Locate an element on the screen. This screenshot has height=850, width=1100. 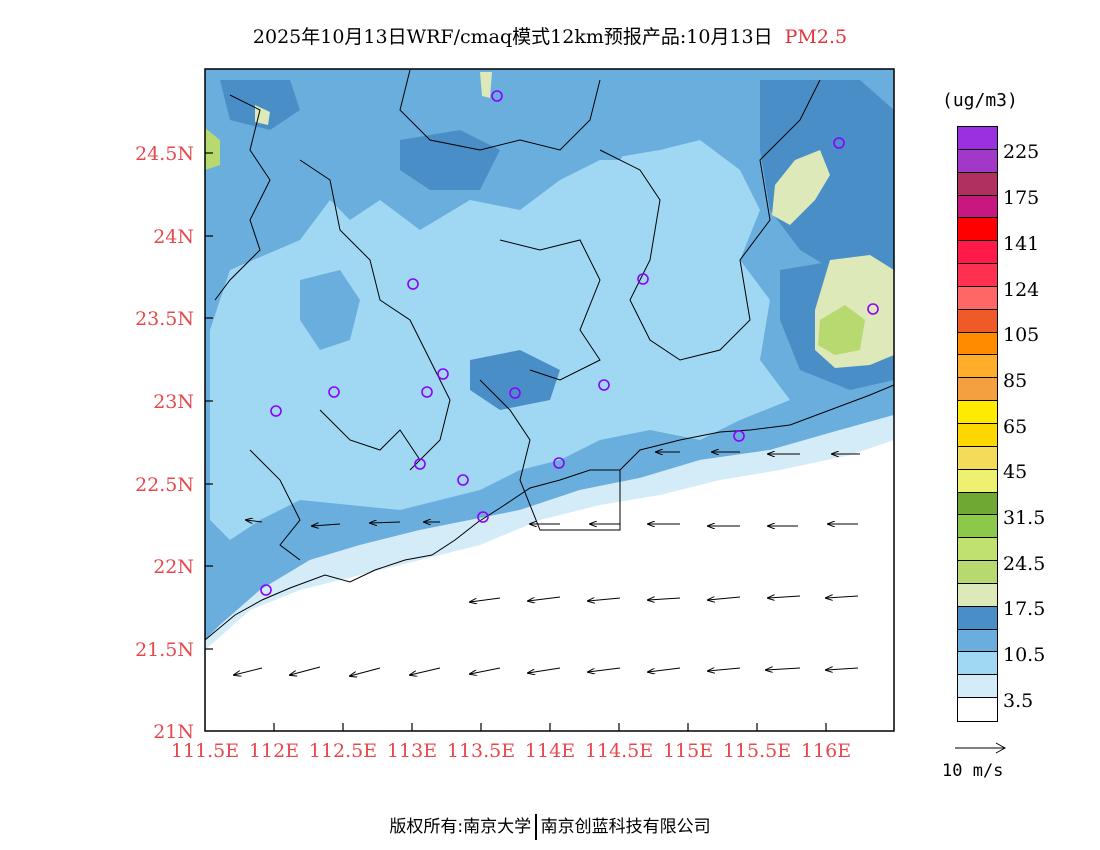
legend-label-105: 105 is located at coordinates (1021, 335).